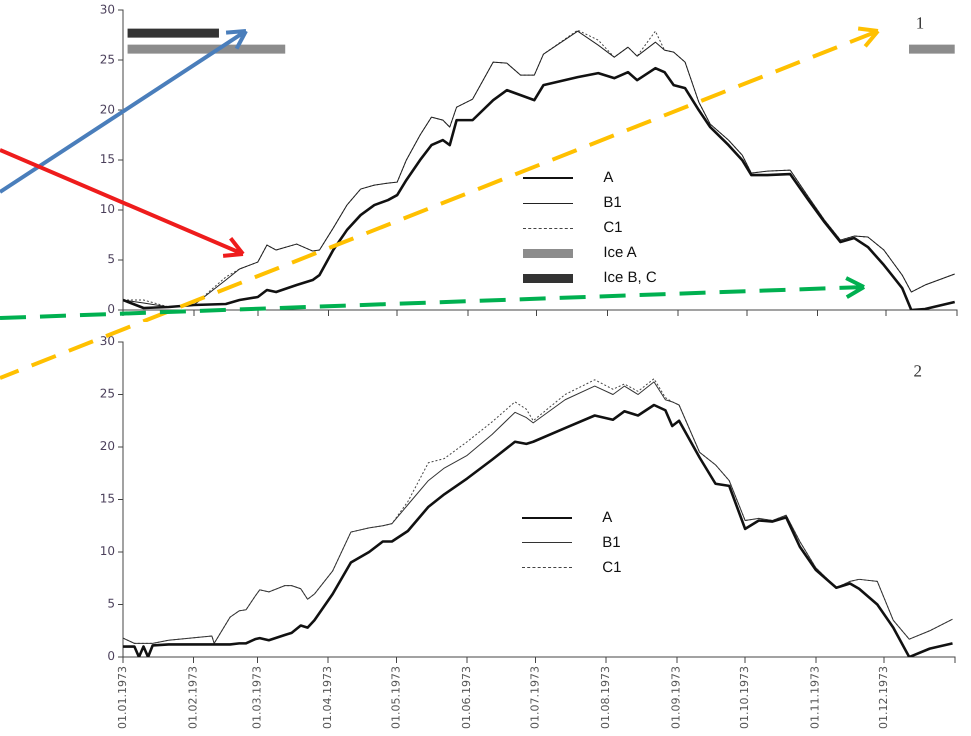 This screenshot has height=736, width=971. Describe the element at coordinates (535, 698) in the screenshot. I see `x-tick-label: 01.07.1973` at that location.